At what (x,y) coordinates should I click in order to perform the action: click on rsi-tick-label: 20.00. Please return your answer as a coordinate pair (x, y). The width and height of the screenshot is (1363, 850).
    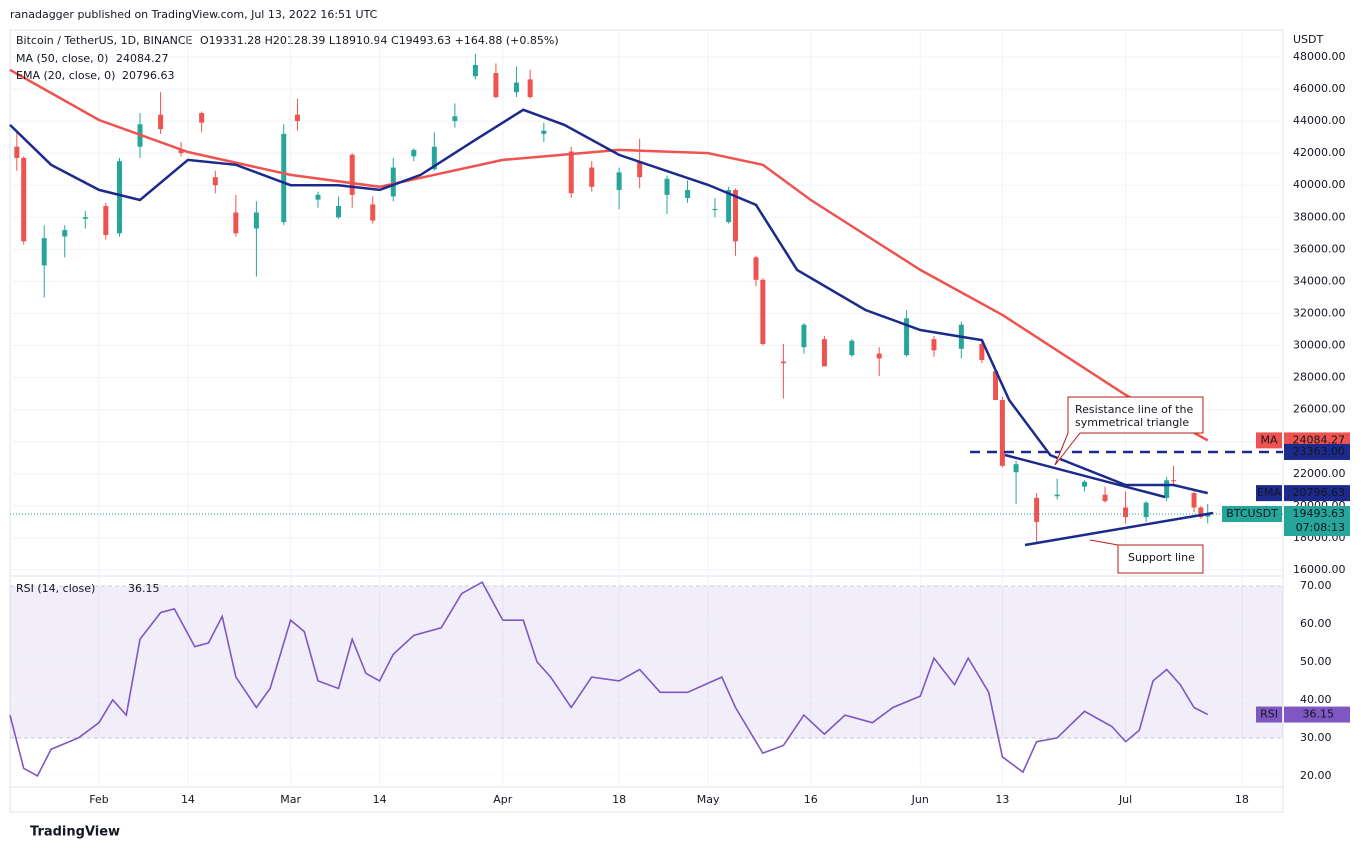
    Looking at the image, I should click on (1316, 775).